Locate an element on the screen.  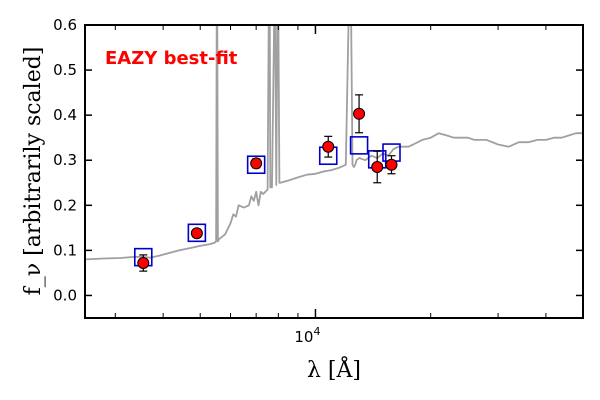
y-tick-label: 0.1 is located at coordinates (65, 250).